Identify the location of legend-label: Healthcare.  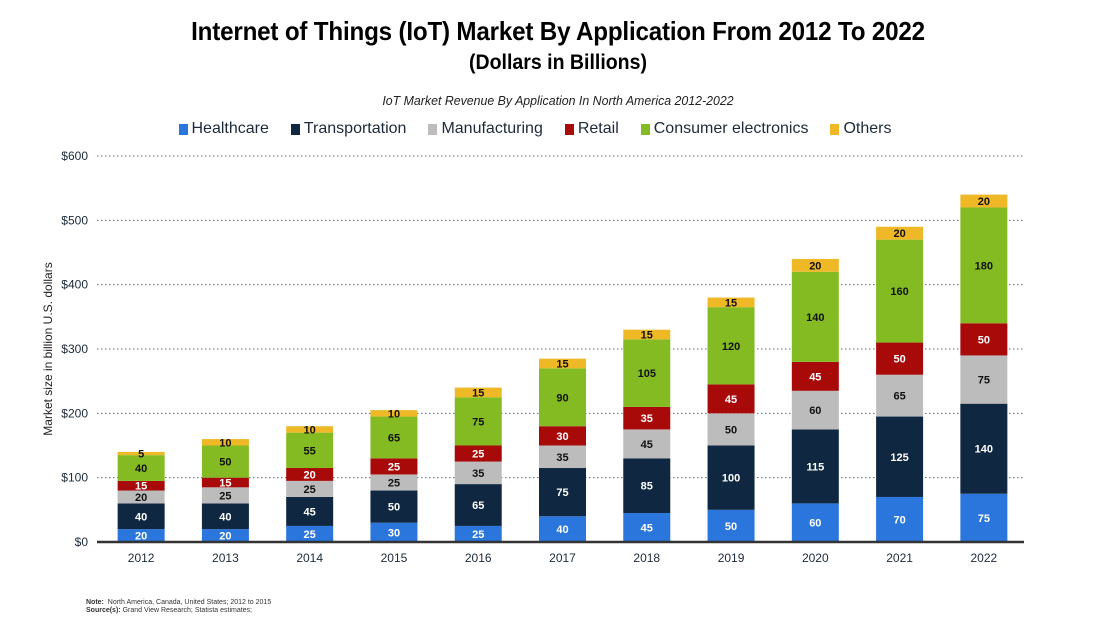
(230, 128).